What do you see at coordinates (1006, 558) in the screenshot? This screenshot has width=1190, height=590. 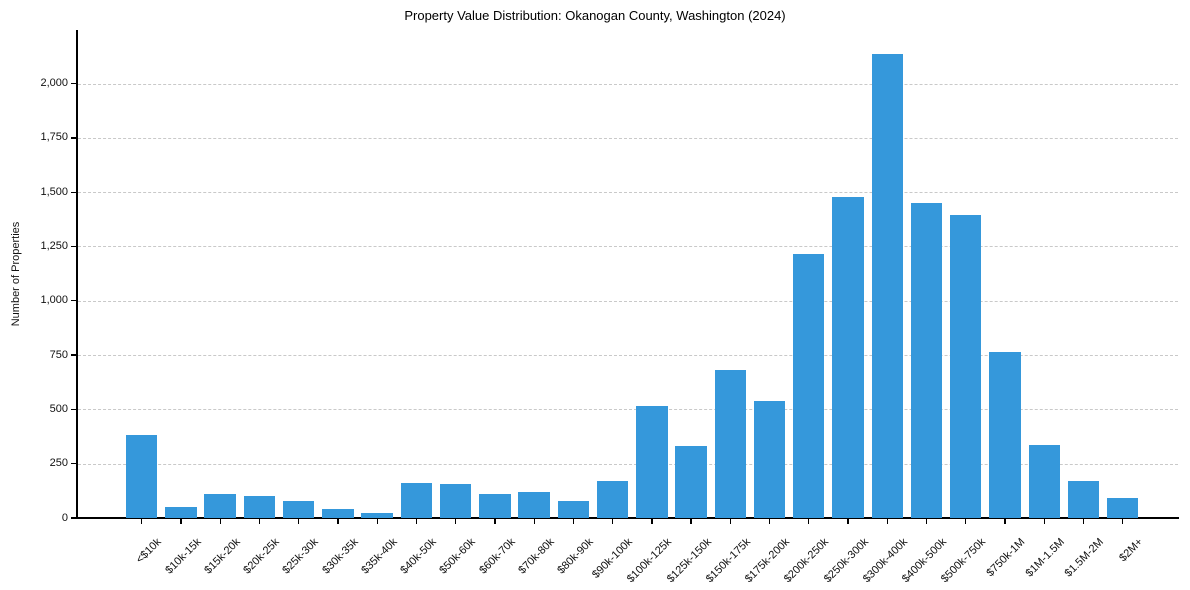 I see `x-tick-label: $750k-1M` at bounding box center [1006, 558].